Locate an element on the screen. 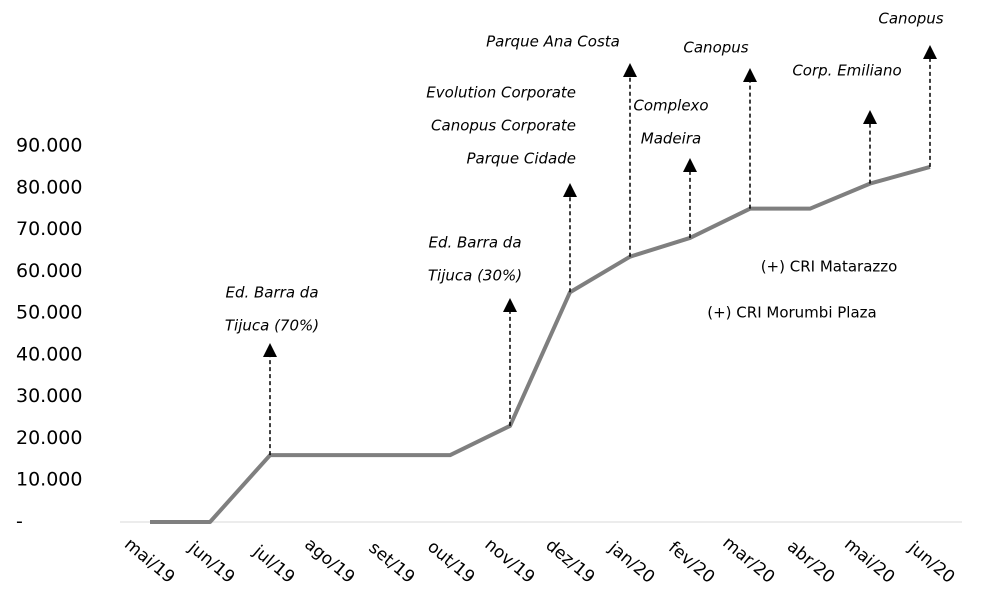 Image resolution: width=984 pixels, height=611 pixels. x-tick-label: mai/20 is located at coordinates (869, 560).